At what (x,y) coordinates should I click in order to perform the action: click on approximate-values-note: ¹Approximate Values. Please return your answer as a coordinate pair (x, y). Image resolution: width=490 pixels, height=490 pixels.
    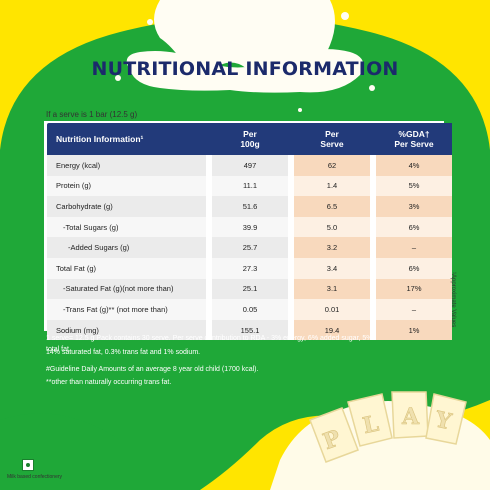
    Looking at the image, I should click on (453, 300).